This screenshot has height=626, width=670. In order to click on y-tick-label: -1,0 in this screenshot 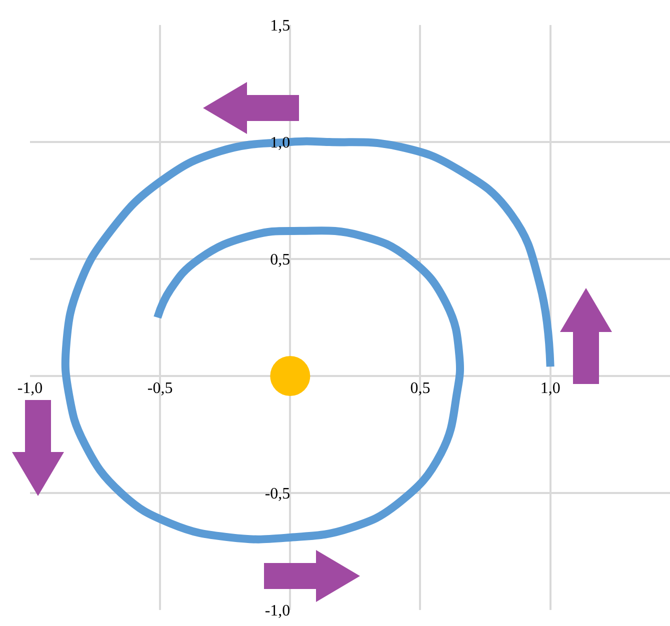, I will do `click(277, 611)`.